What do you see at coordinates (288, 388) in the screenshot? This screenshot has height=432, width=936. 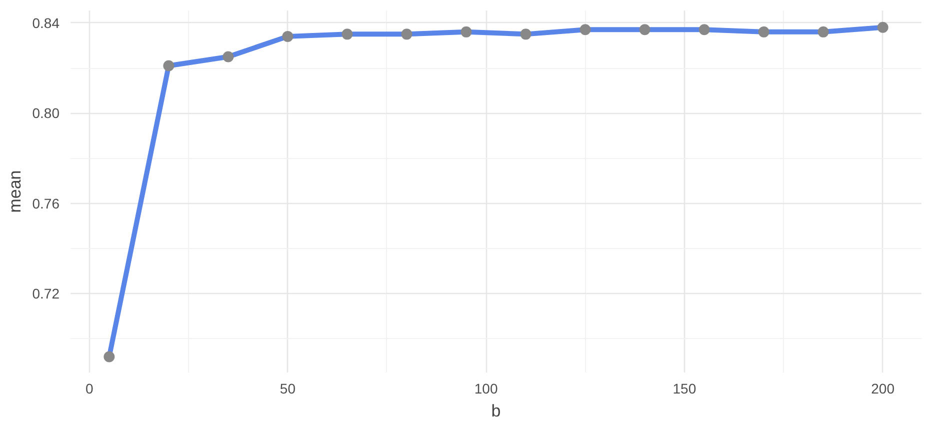 I see `x-tick-label: 50` at bounding box center [288, 388].